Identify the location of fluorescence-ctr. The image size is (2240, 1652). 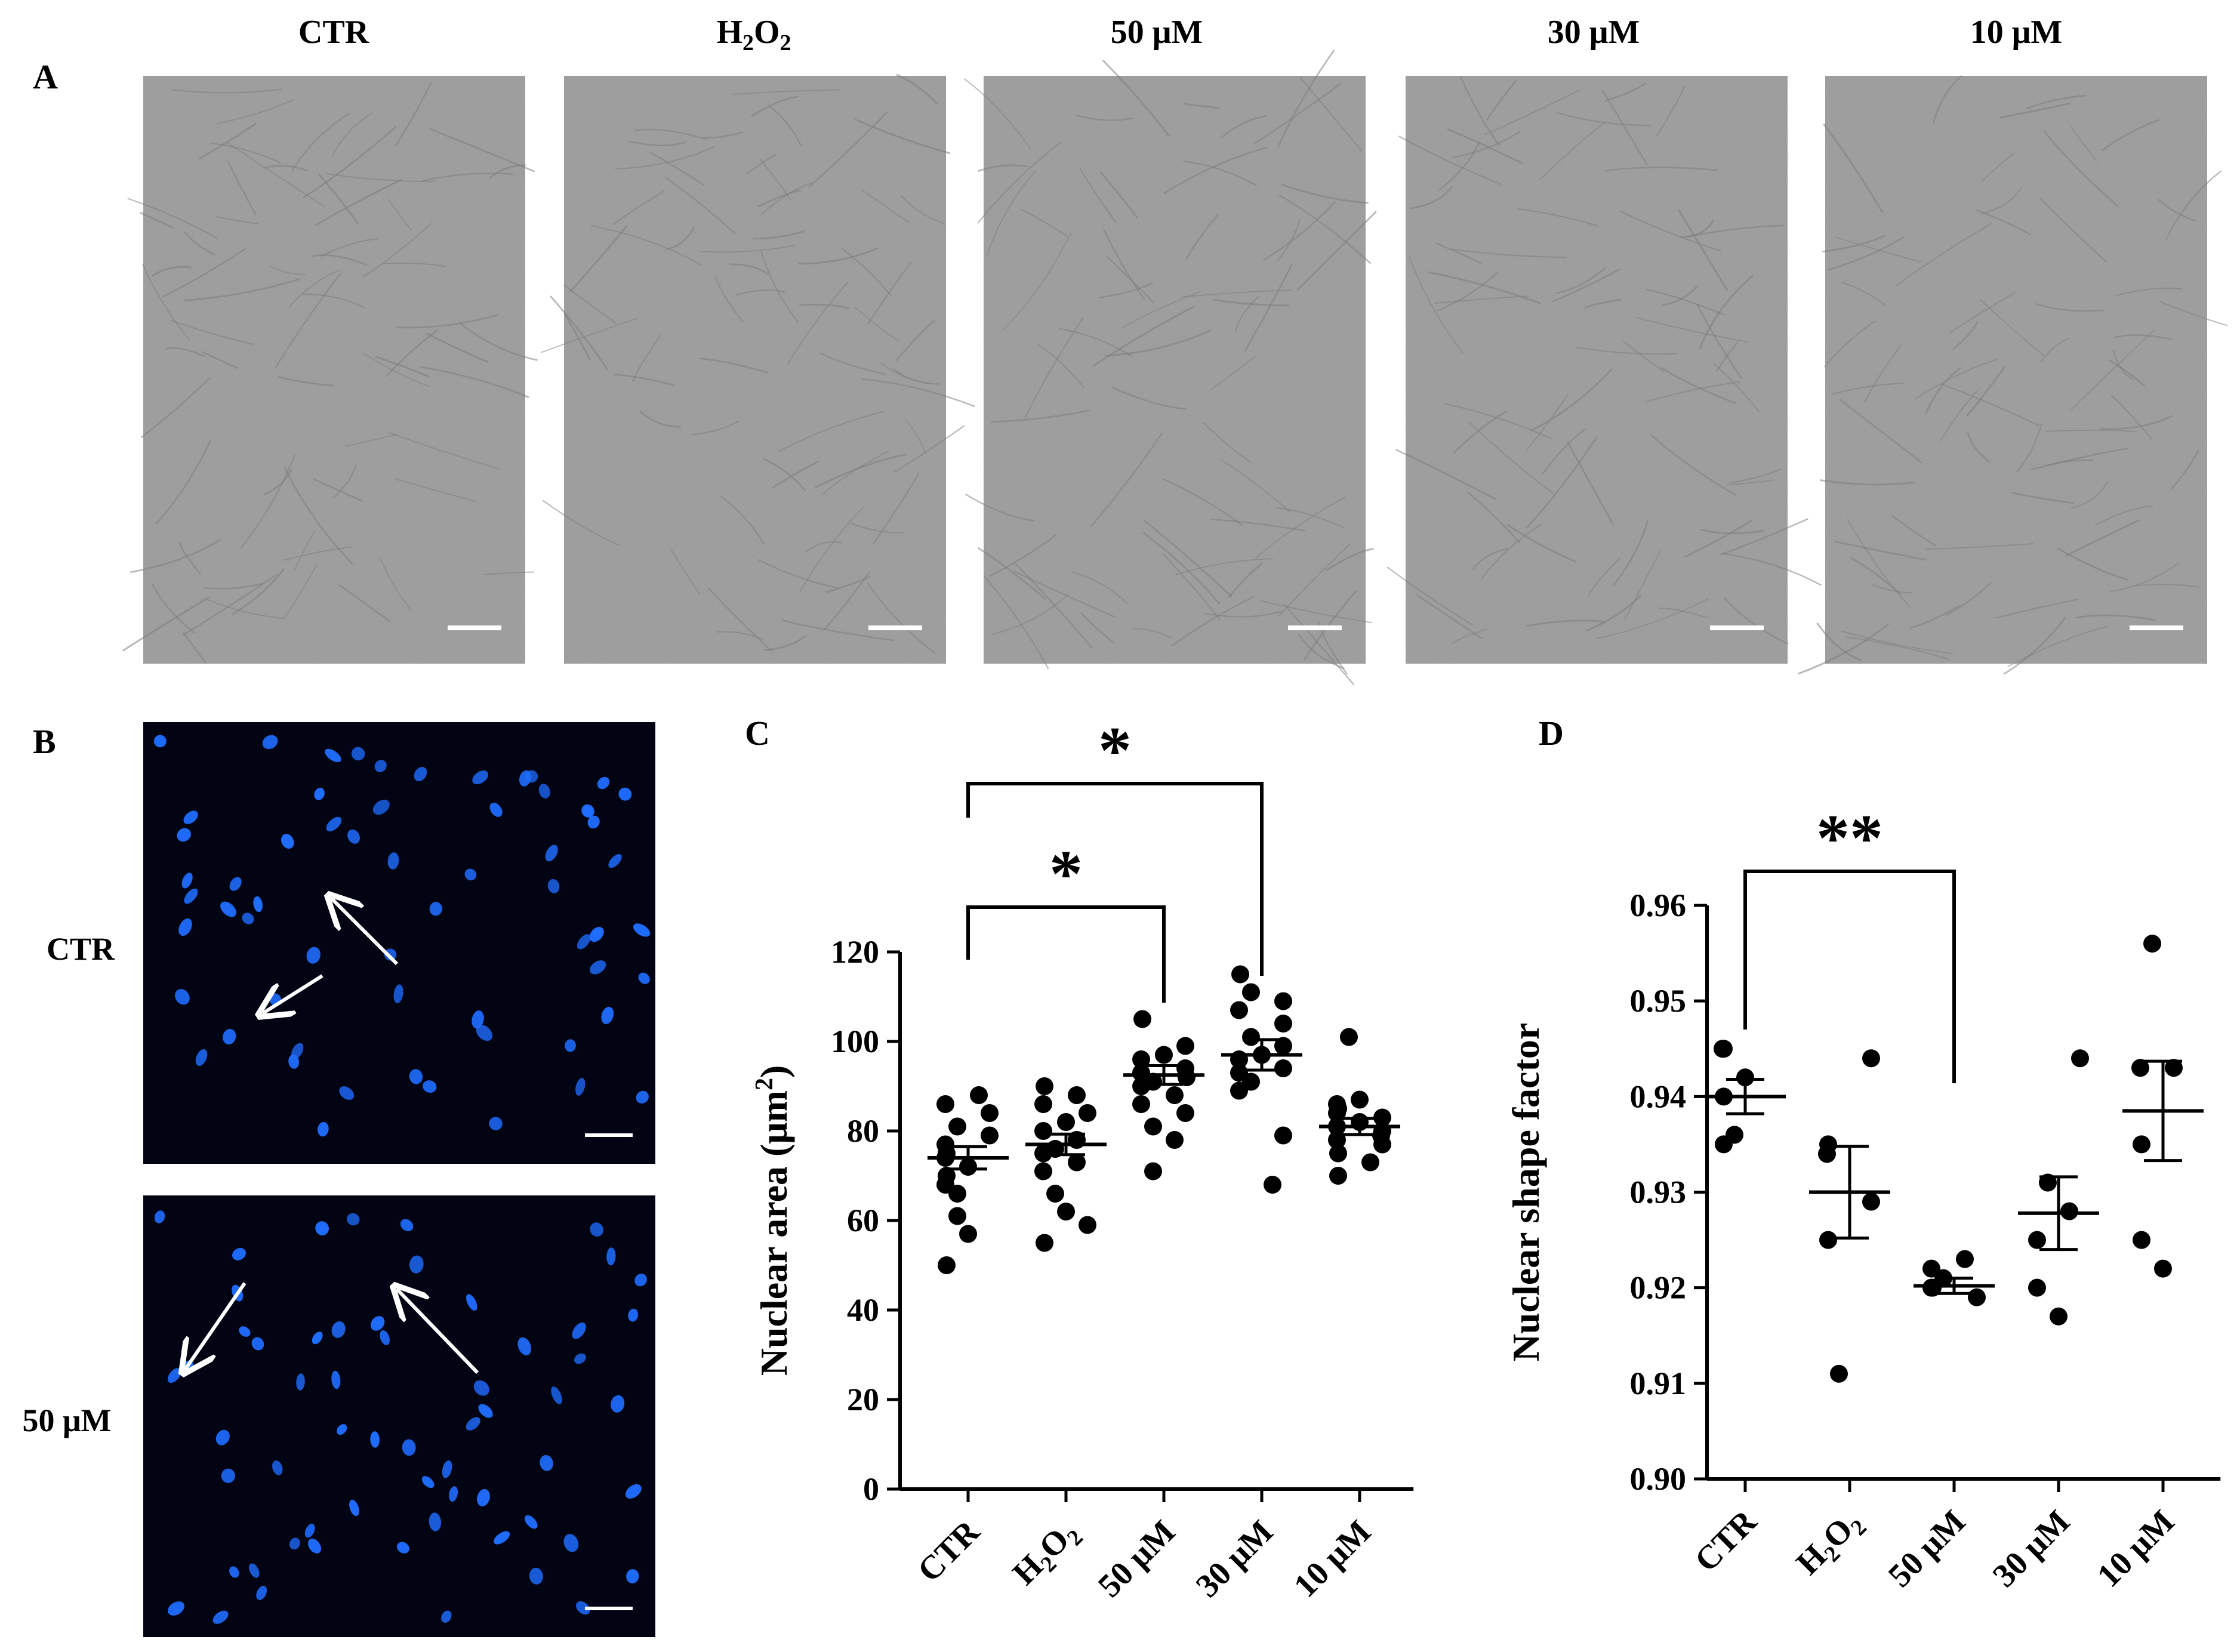
(399, 943).